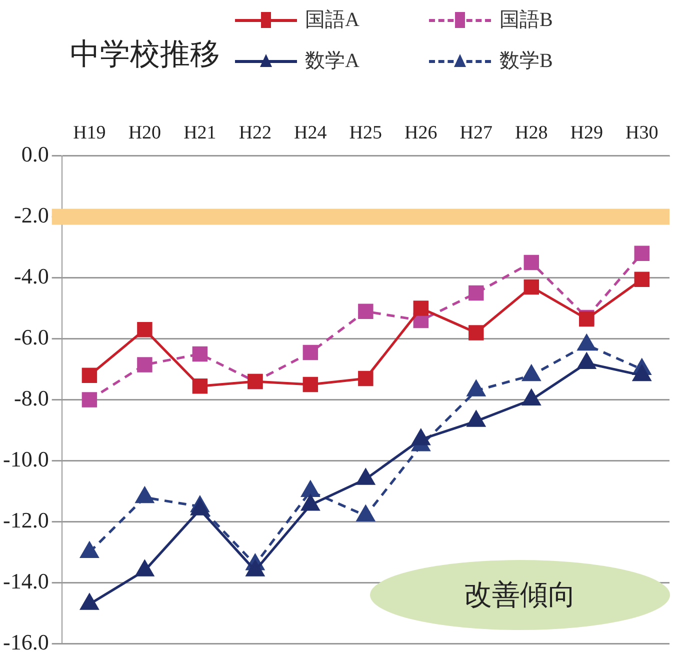 The width and height of the screenshot is (681, 670). I want to click on x-tick-label: H25, so click(365, 133).